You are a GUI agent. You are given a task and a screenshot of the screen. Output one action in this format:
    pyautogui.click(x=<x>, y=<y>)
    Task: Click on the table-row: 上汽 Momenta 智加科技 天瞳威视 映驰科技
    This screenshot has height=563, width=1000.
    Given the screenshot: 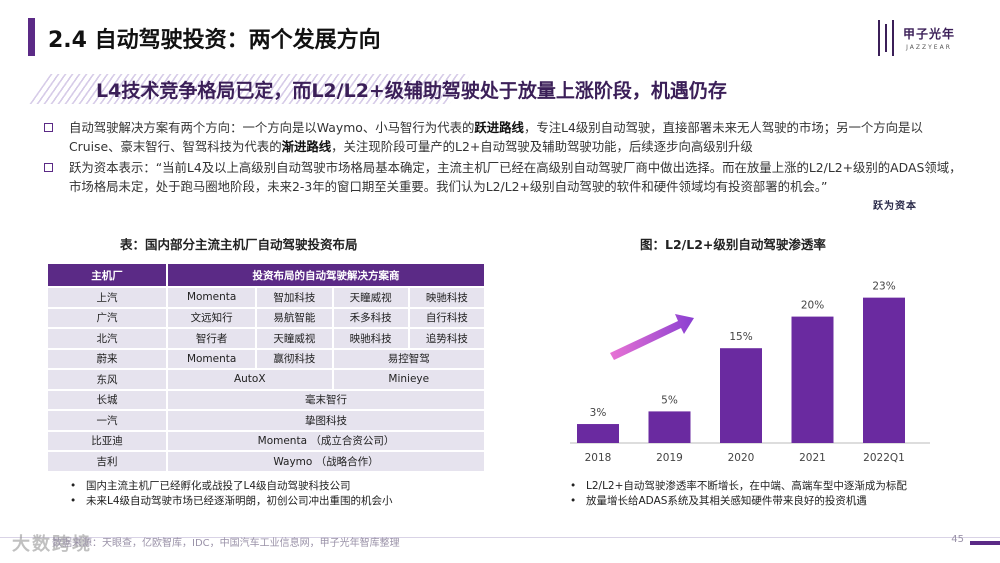 What is the action you would take?
    pyautogui.click(x=266, y=297)
    